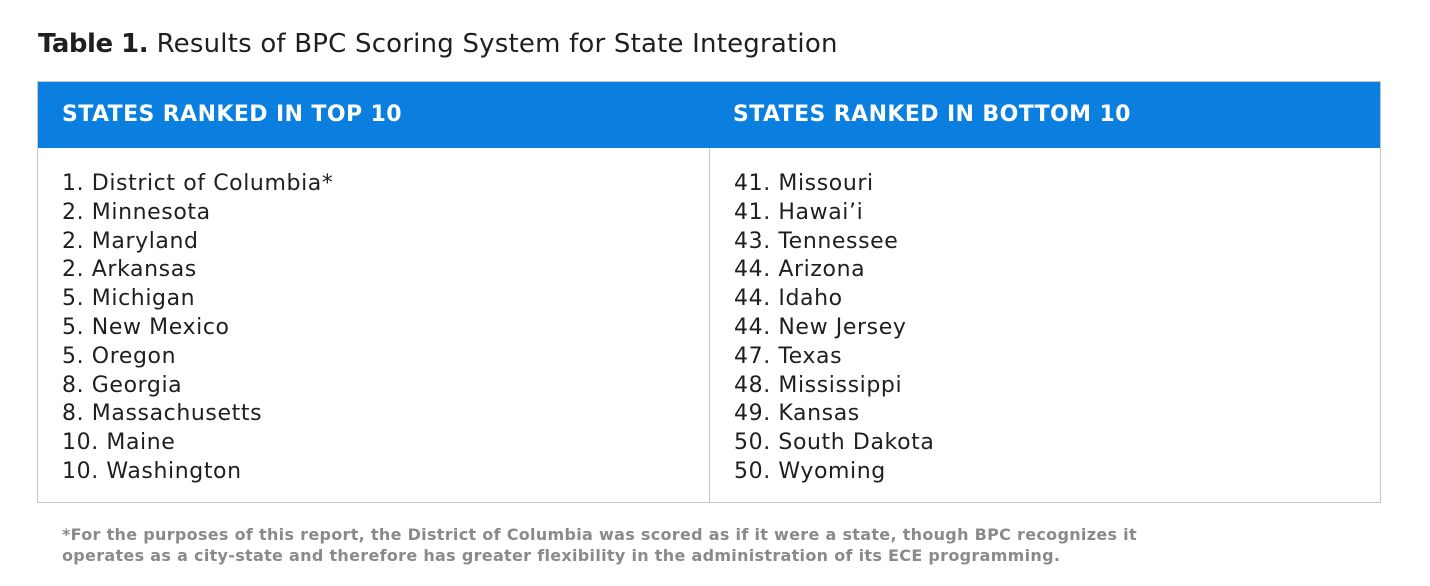 The height and width of the screenshot is (586, 1430). I want to click on list-item: 1. District of Columbia*, so click(198, 183).